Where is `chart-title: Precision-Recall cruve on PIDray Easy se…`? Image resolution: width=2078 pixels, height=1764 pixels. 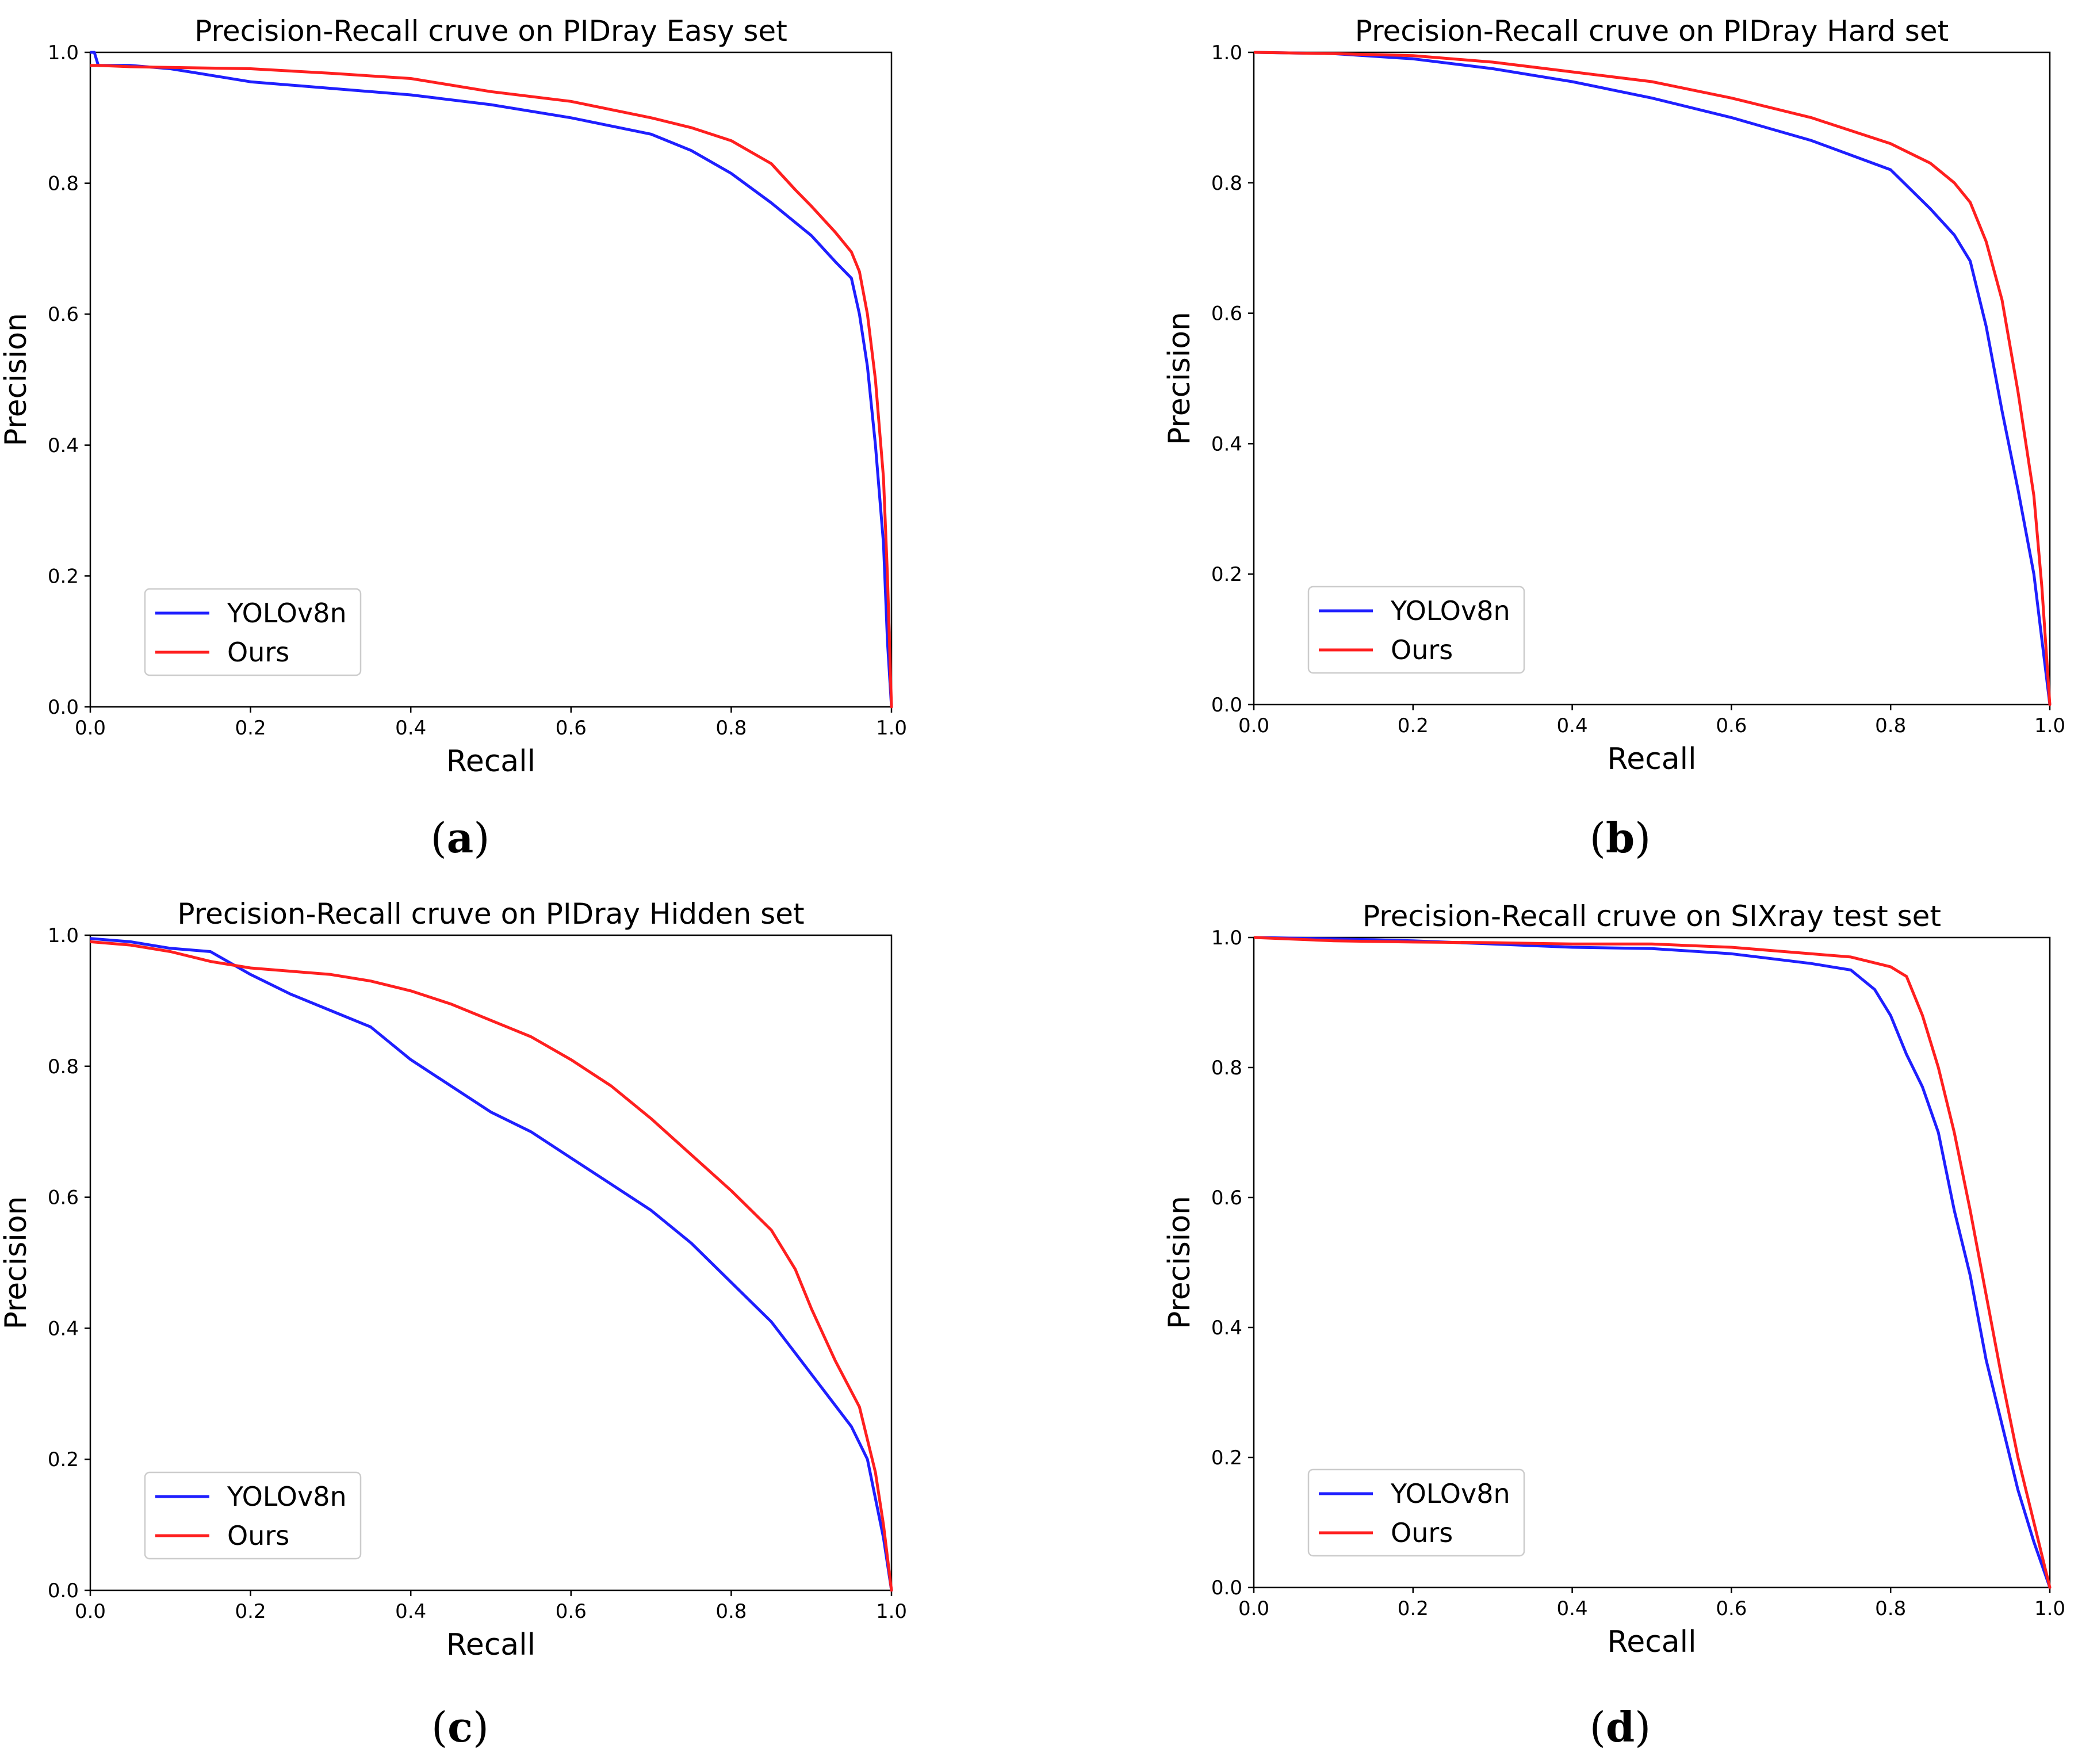
chart-title: Precision-Recall cruve on PIDray Easy se… is located at coordinates (490, 31).